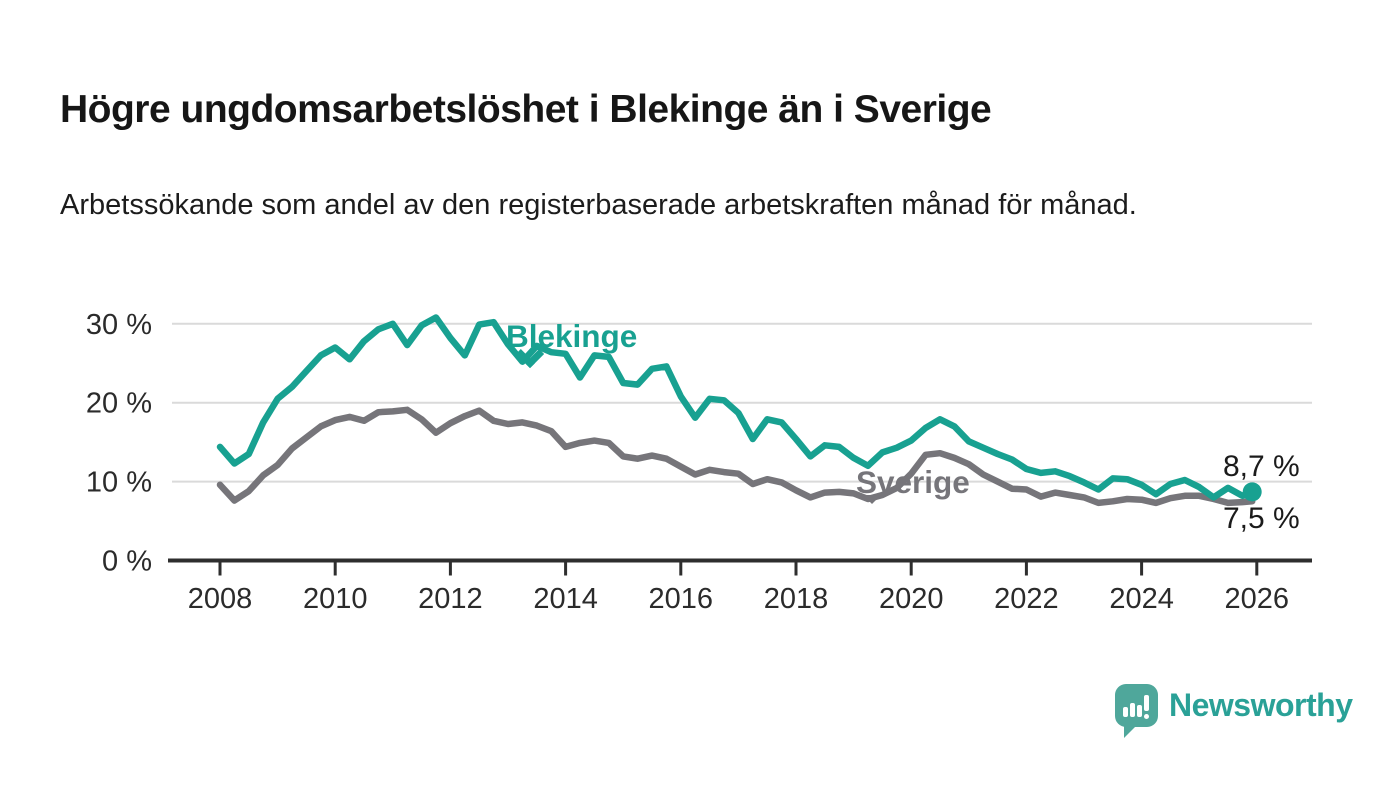 The height and width of the screenshot is (794, 1400). I want to click on x-tick-label: 2012, so click(450, 599).